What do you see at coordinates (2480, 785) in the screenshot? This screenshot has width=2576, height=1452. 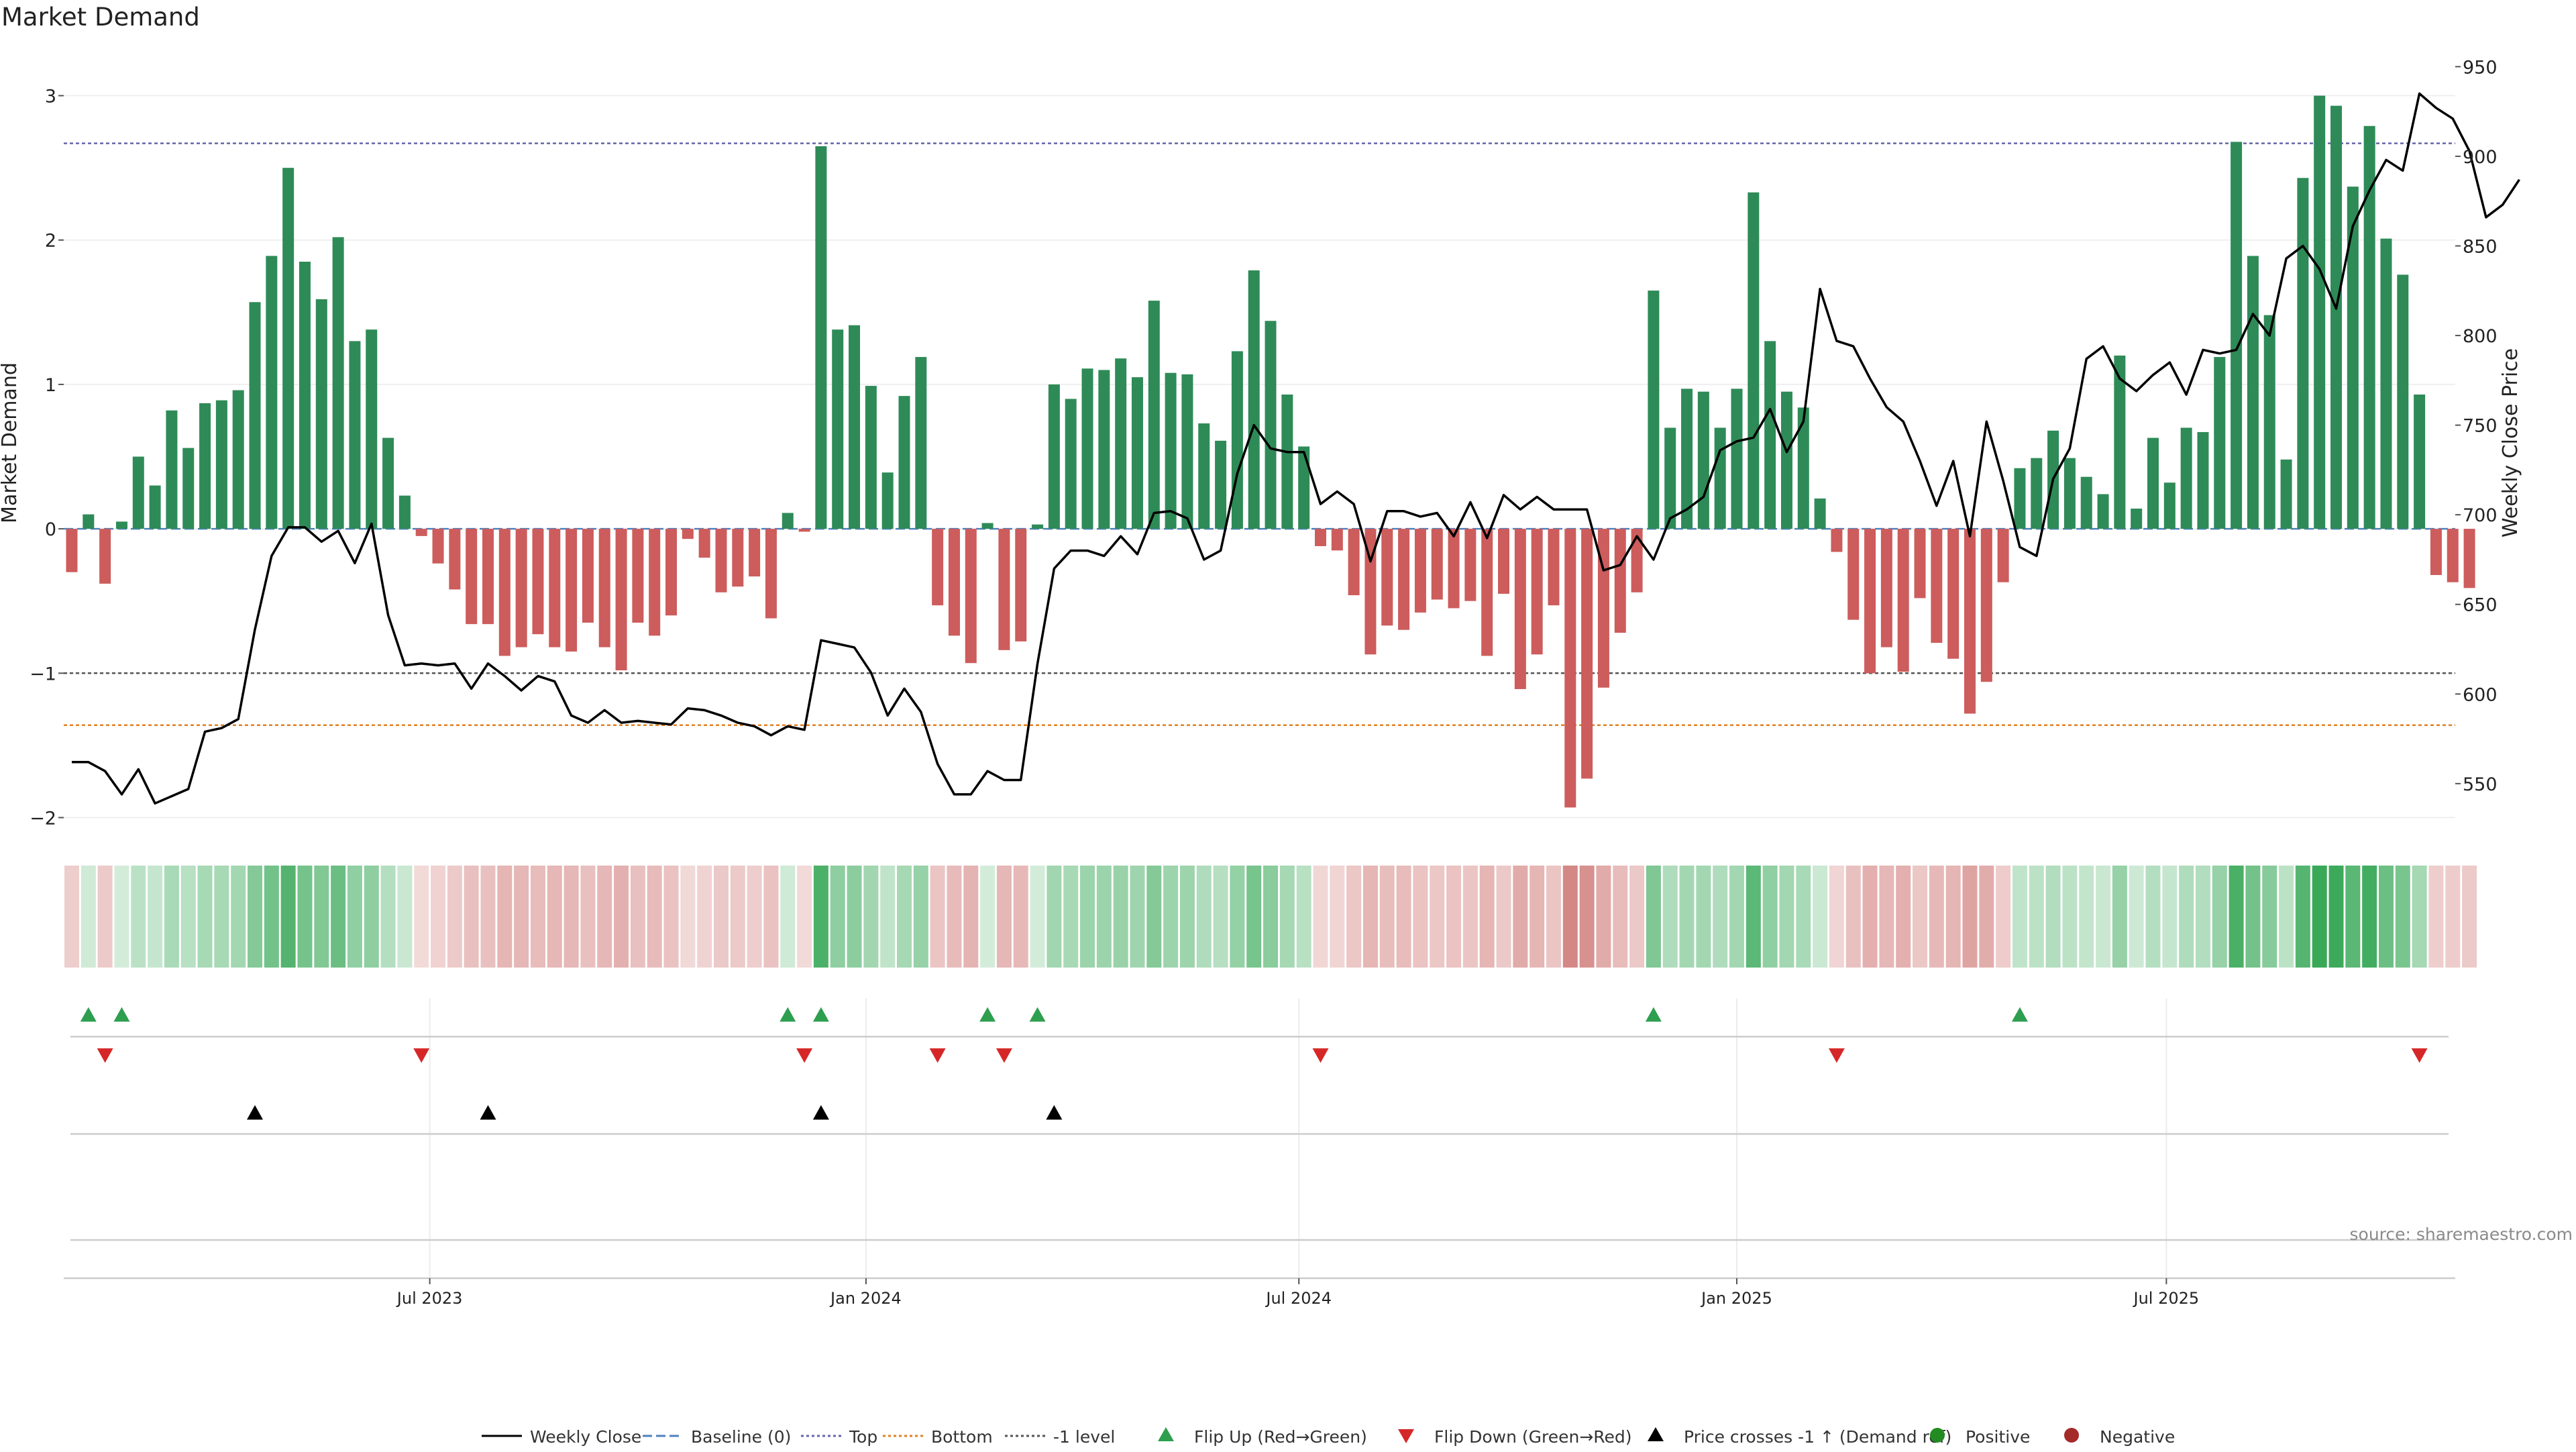 I see `y-right-tick-label: 550` at bounding box center [2480, 785].